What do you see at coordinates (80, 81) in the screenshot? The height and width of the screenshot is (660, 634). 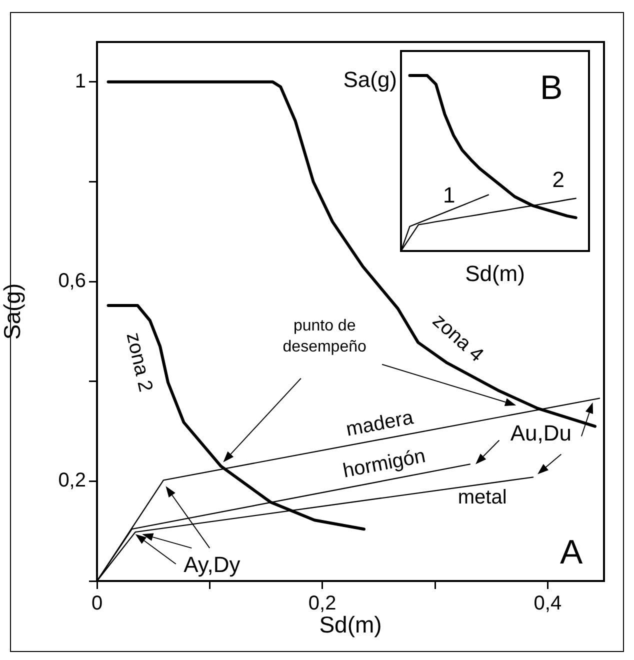 I see `y-tick-label: 1` at bounding box center [80, 81].